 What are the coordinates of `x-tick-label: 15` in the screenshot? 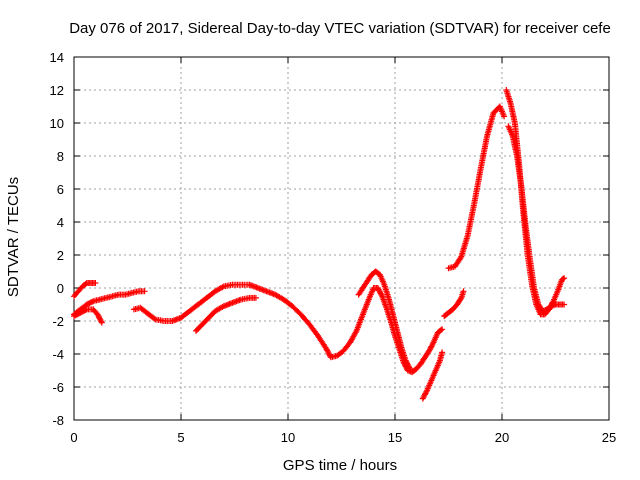 It's located at (395, 437).